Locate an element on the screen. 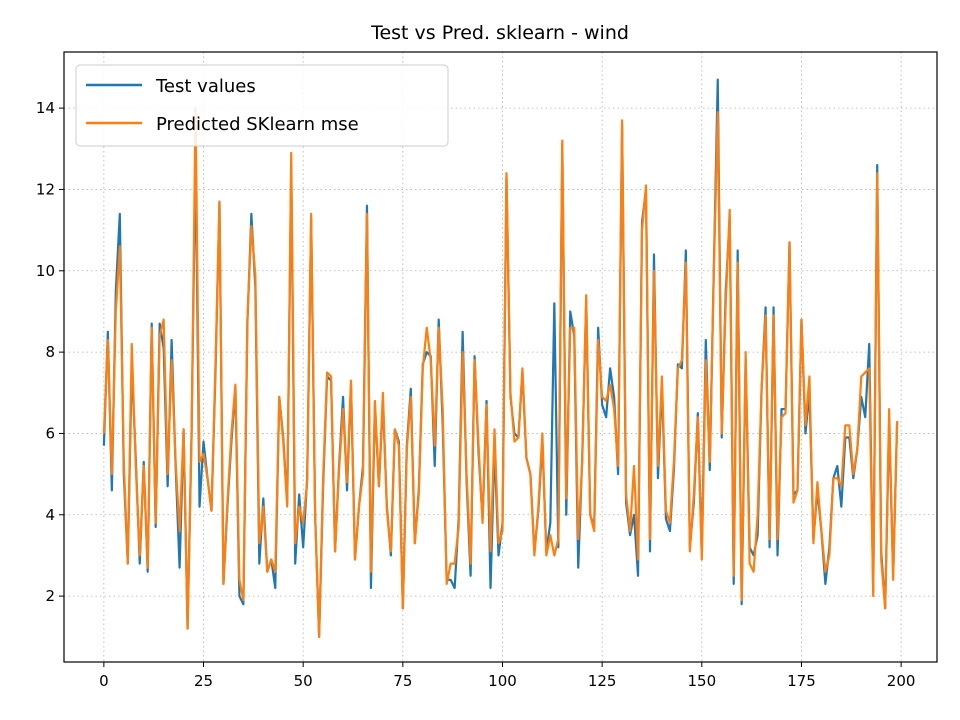  x-tick-label: 150 is located at coordinates (701, 681).